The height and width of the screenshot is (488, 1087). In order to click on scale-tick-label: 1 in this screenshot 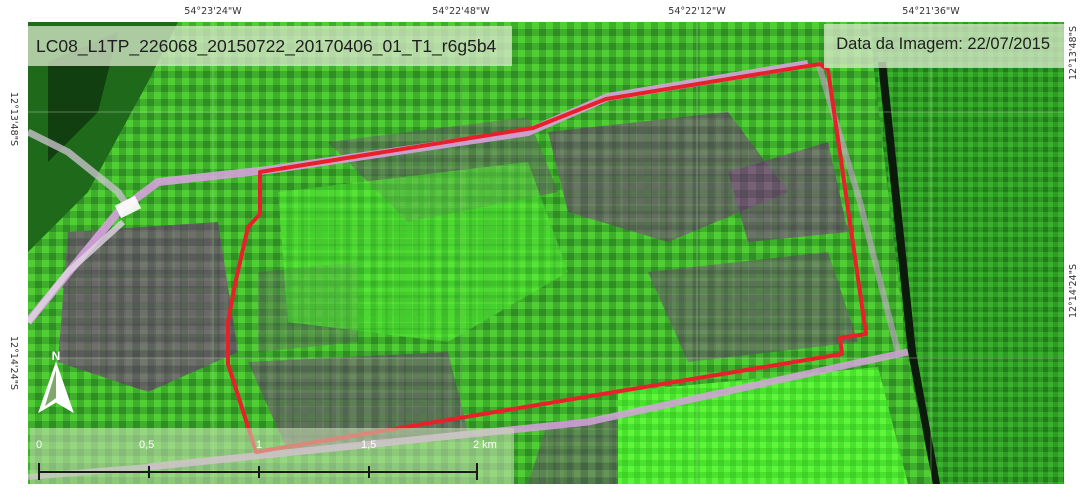, I will do `click(259, 445)`.